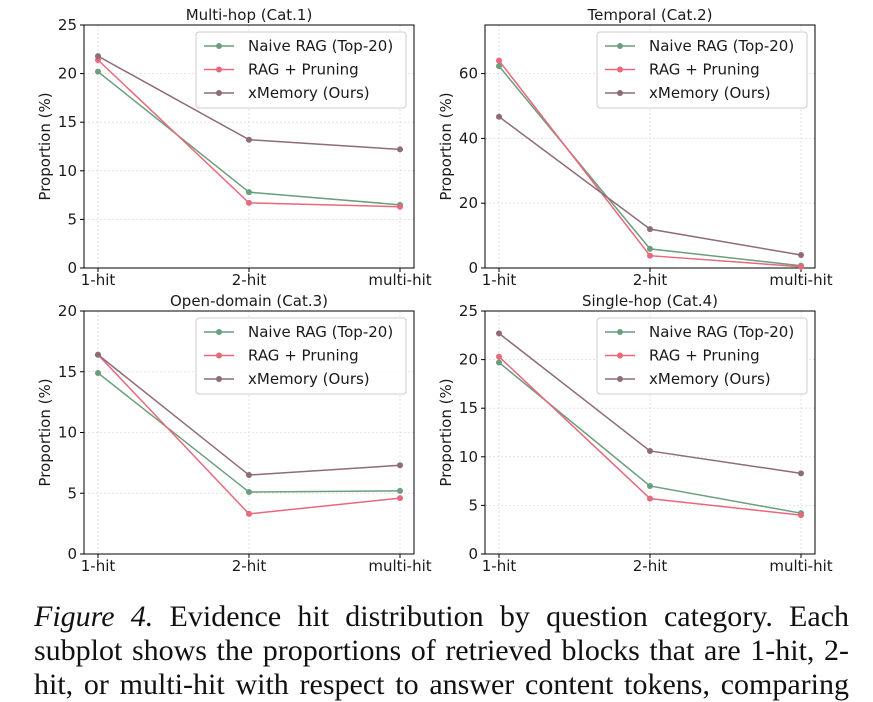 The height and width of the screenshot is (702, 873). What do you see at coordinates (468, 138) in the screenshot?
I see `y-tick-label: 40` at bounding box center [468, 138].